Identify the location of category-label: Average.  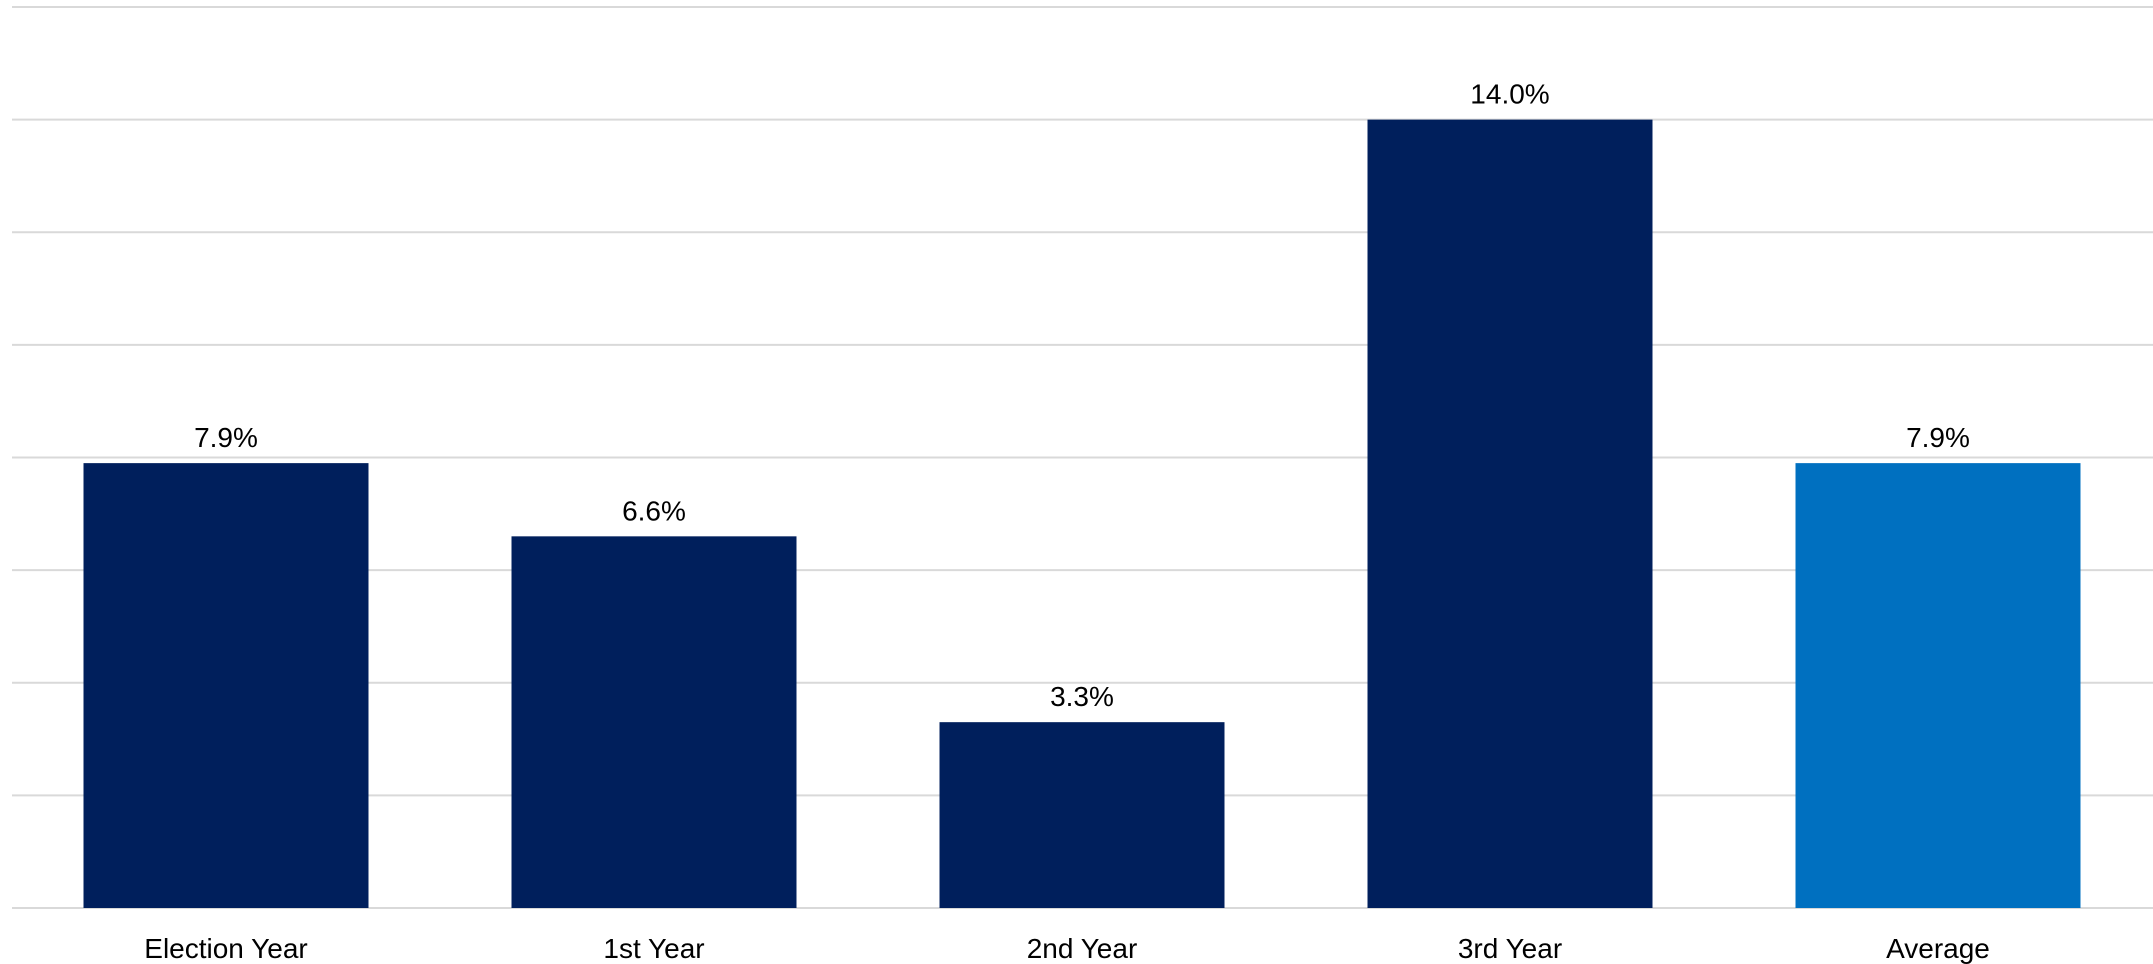
(1938, 948).